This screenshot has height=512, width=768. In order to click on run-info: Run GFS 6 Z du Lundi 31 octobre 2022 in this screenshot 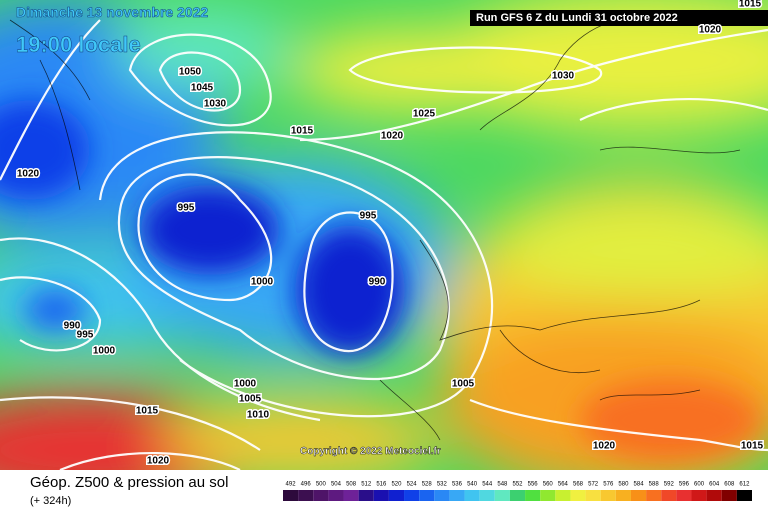, I will do `click(577, 18)`.